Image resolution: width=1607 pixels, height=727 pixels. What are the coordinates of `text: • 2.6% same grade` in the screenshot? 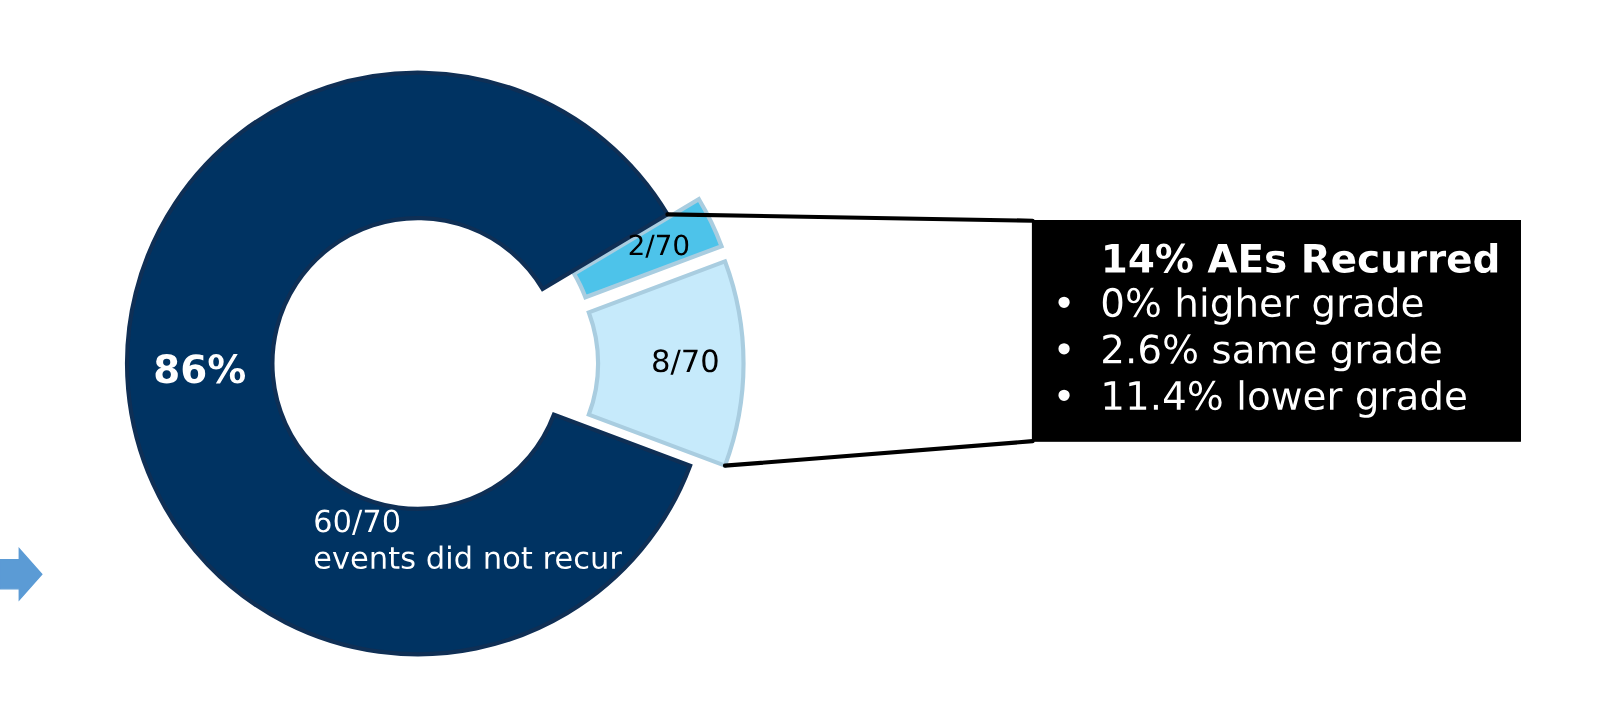 It's located at (1249, 352).